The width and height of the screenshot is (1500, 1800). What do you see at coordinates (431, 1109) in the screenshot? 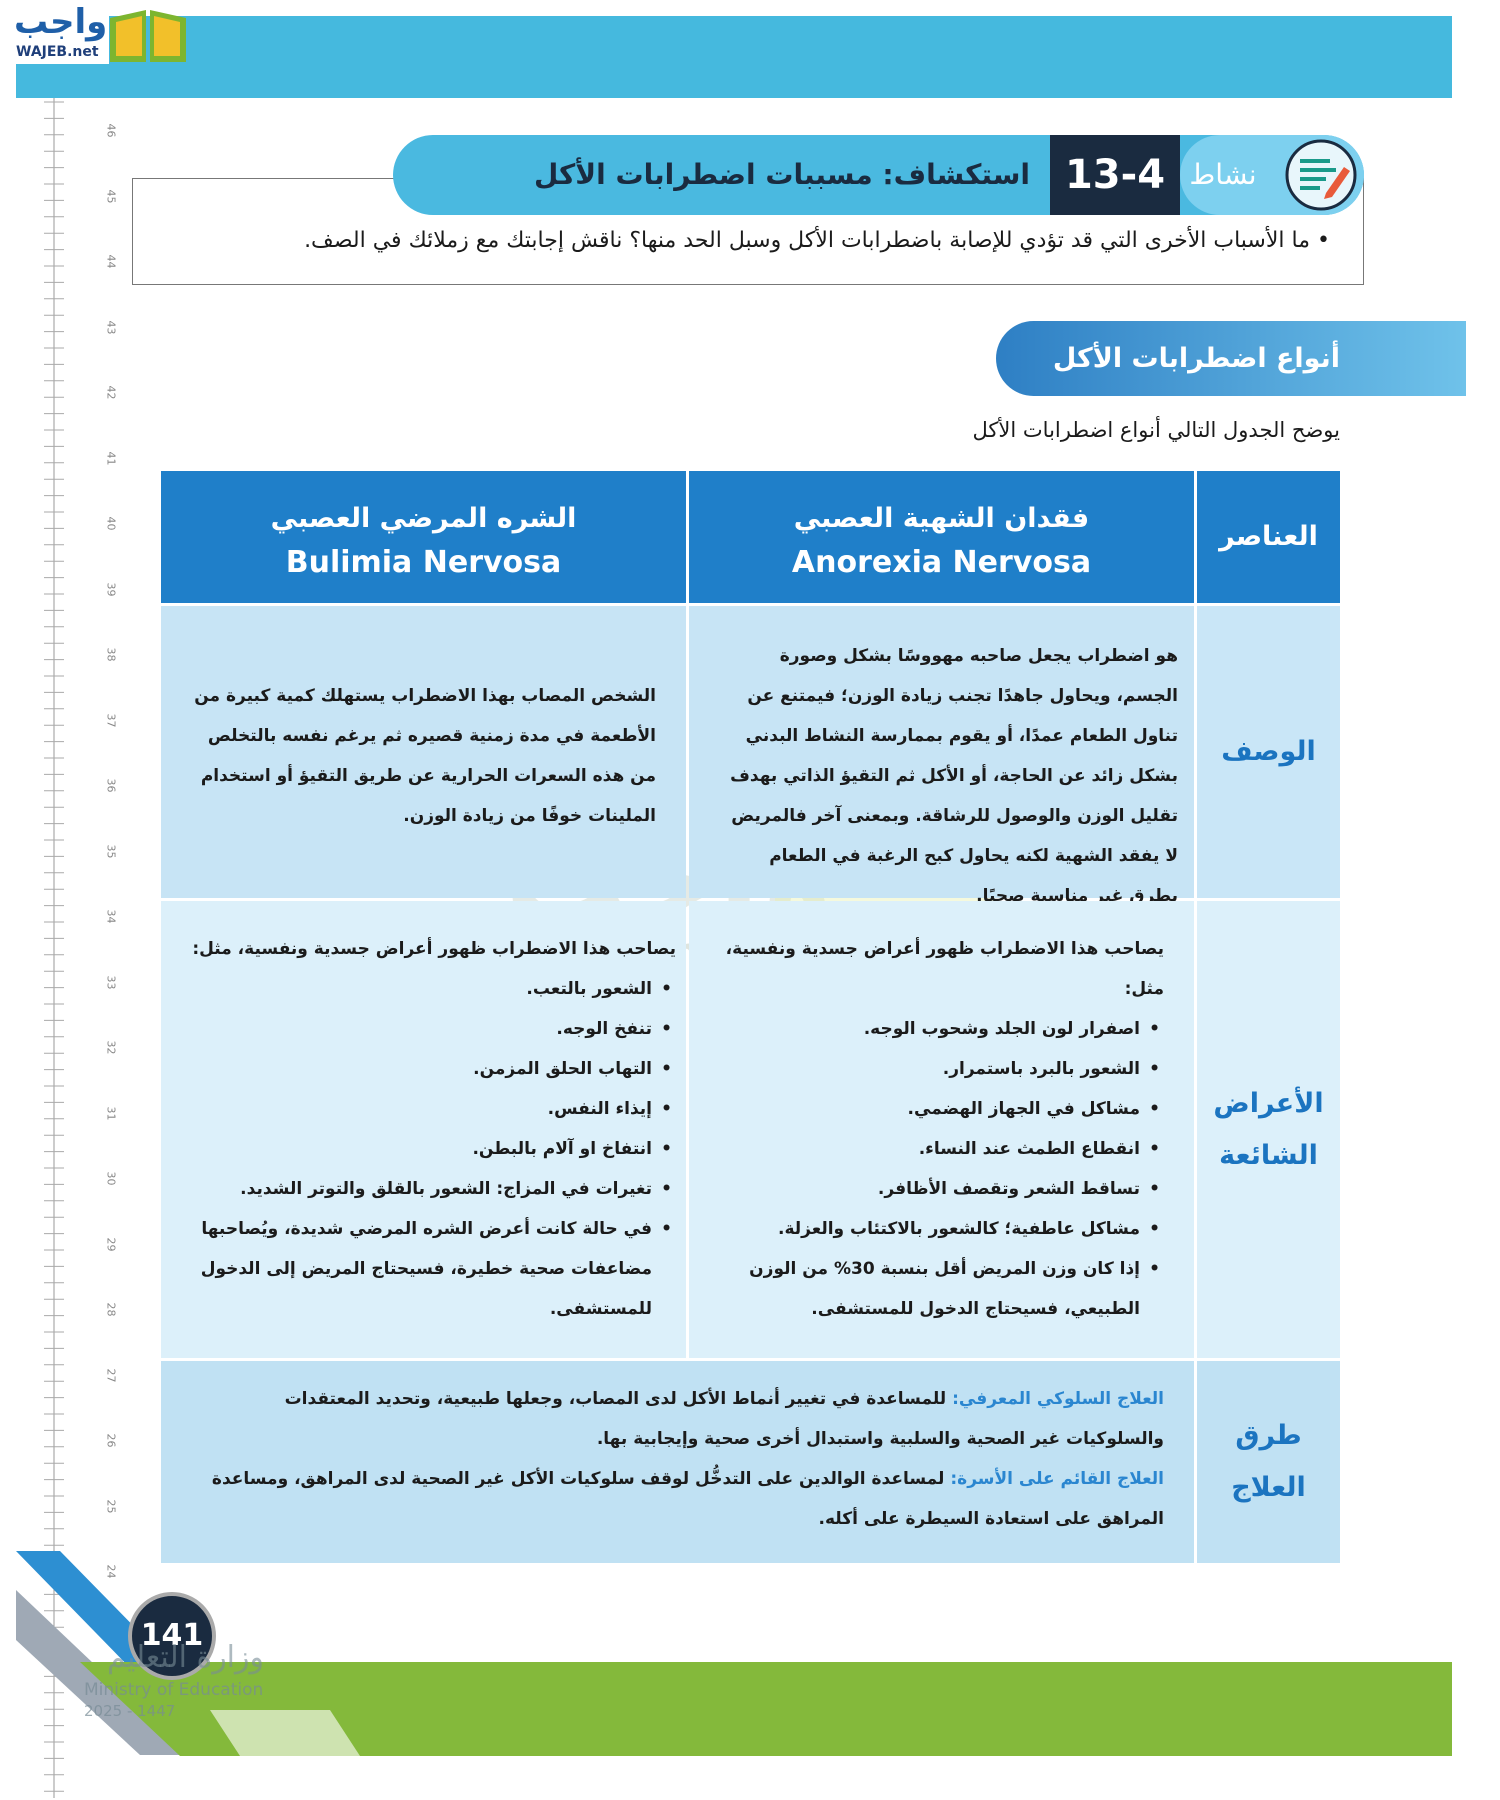
I see `symptom-item: إيذاء النفس.` at bounding box center [431, 1109].